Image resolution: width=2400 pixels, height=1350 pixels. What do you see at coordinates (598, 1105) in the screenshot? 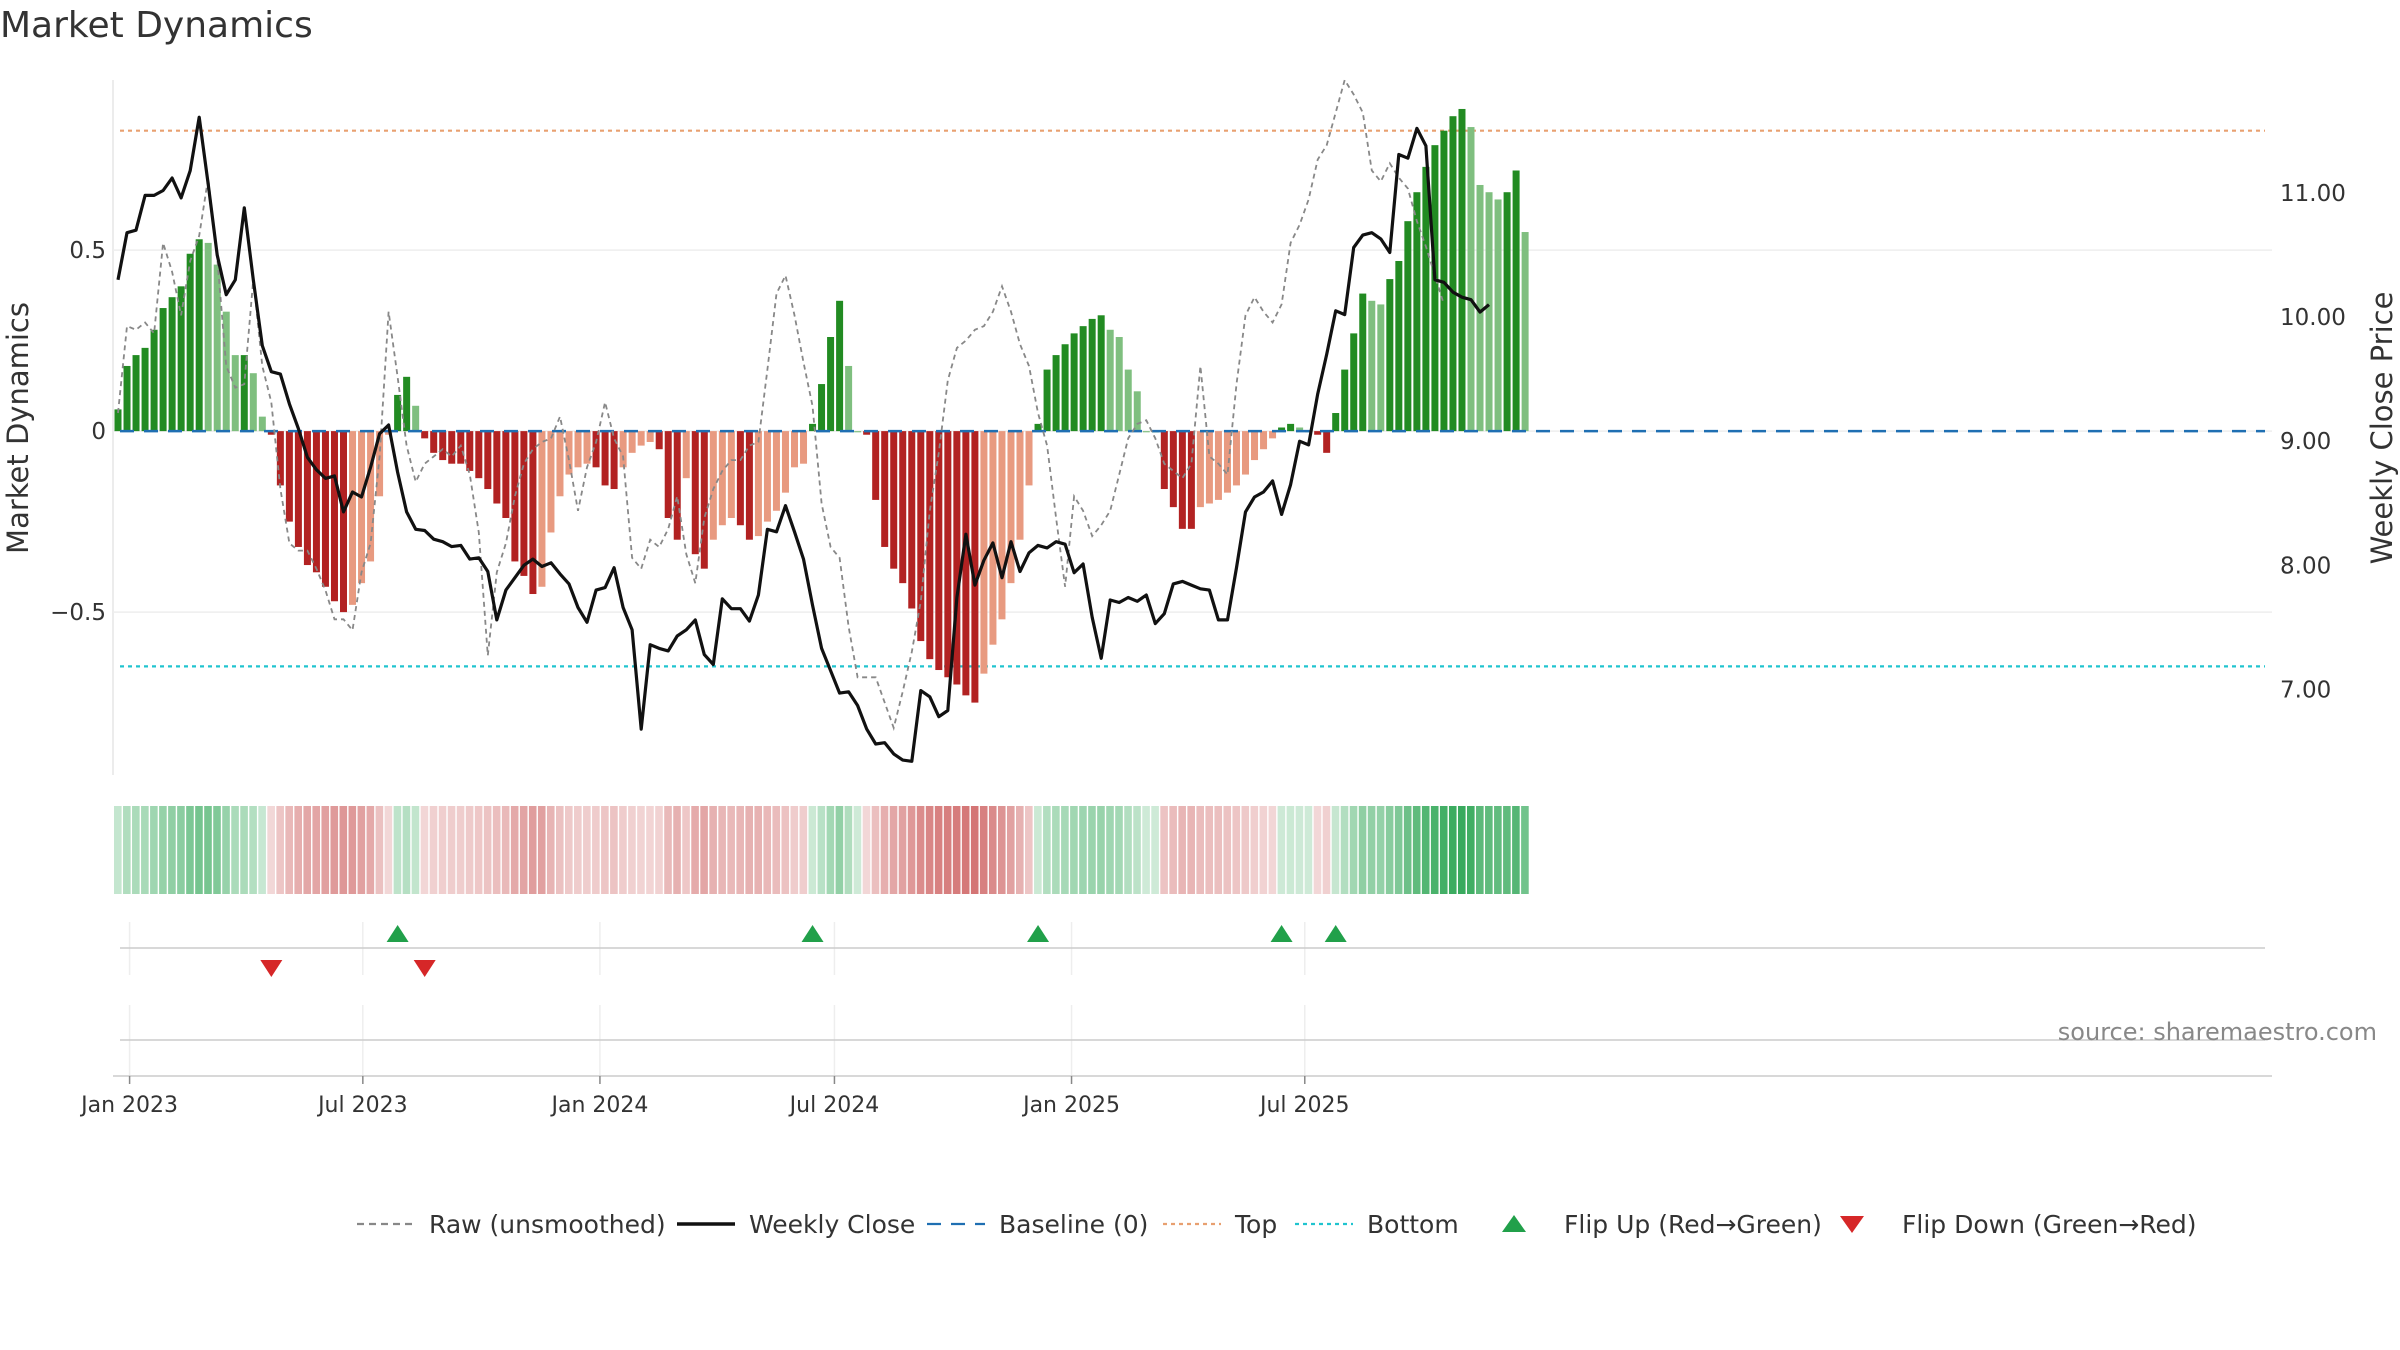
I see `x-tick-label: Jan 2024` at bounding box center [598, 1105].